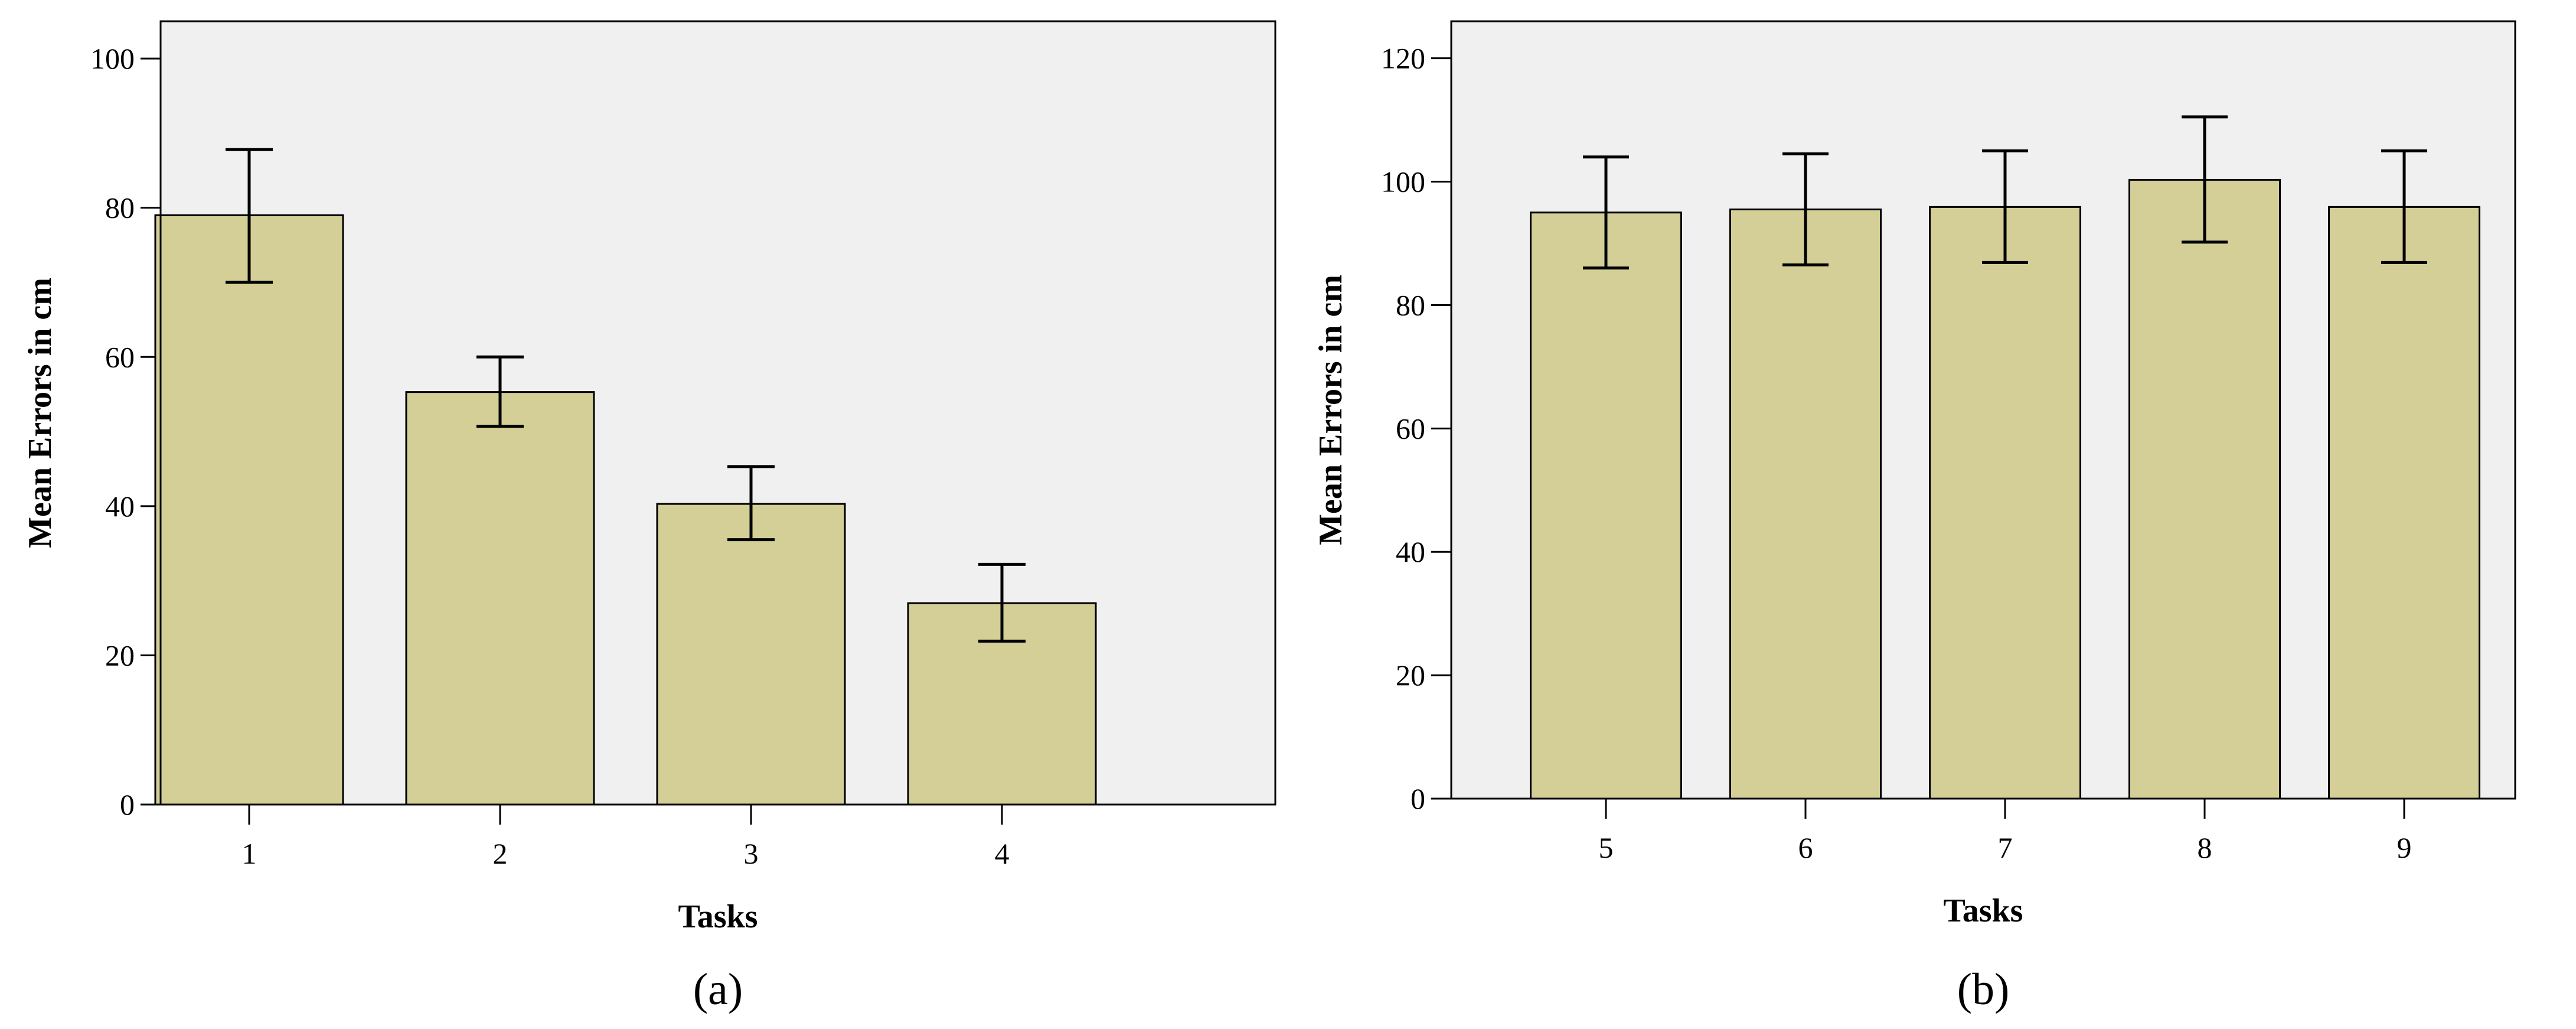 The image size is (2576, 1029). What do you see at coordinates (1983, 990) in the screenshot?
I see `panel-label: (b)` at bounding box center [1983, 990].